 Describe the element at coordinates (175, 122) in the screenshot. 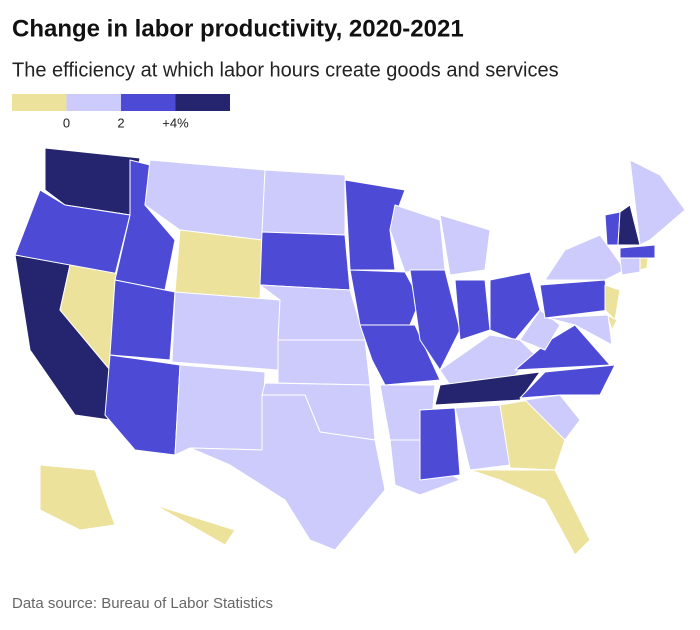

I see `legend-tick-label: +4%` at that location.